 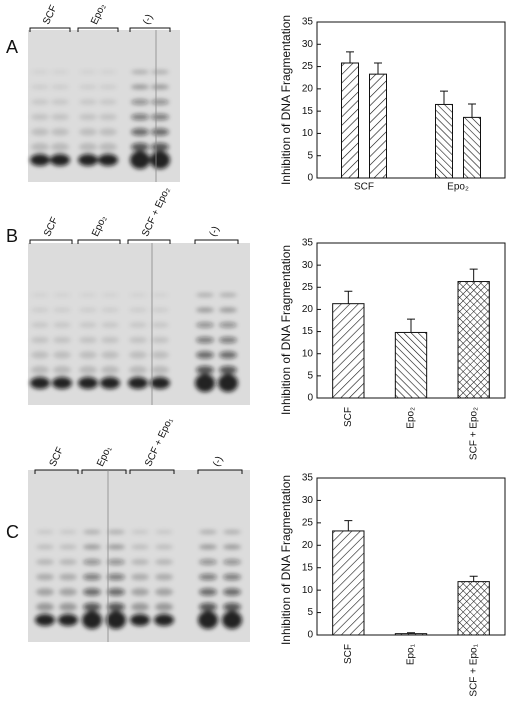 What do you see at coordinates (12, 236) in the screenshot?
I see `panel-letter: B` at bounding box center [12, 236].